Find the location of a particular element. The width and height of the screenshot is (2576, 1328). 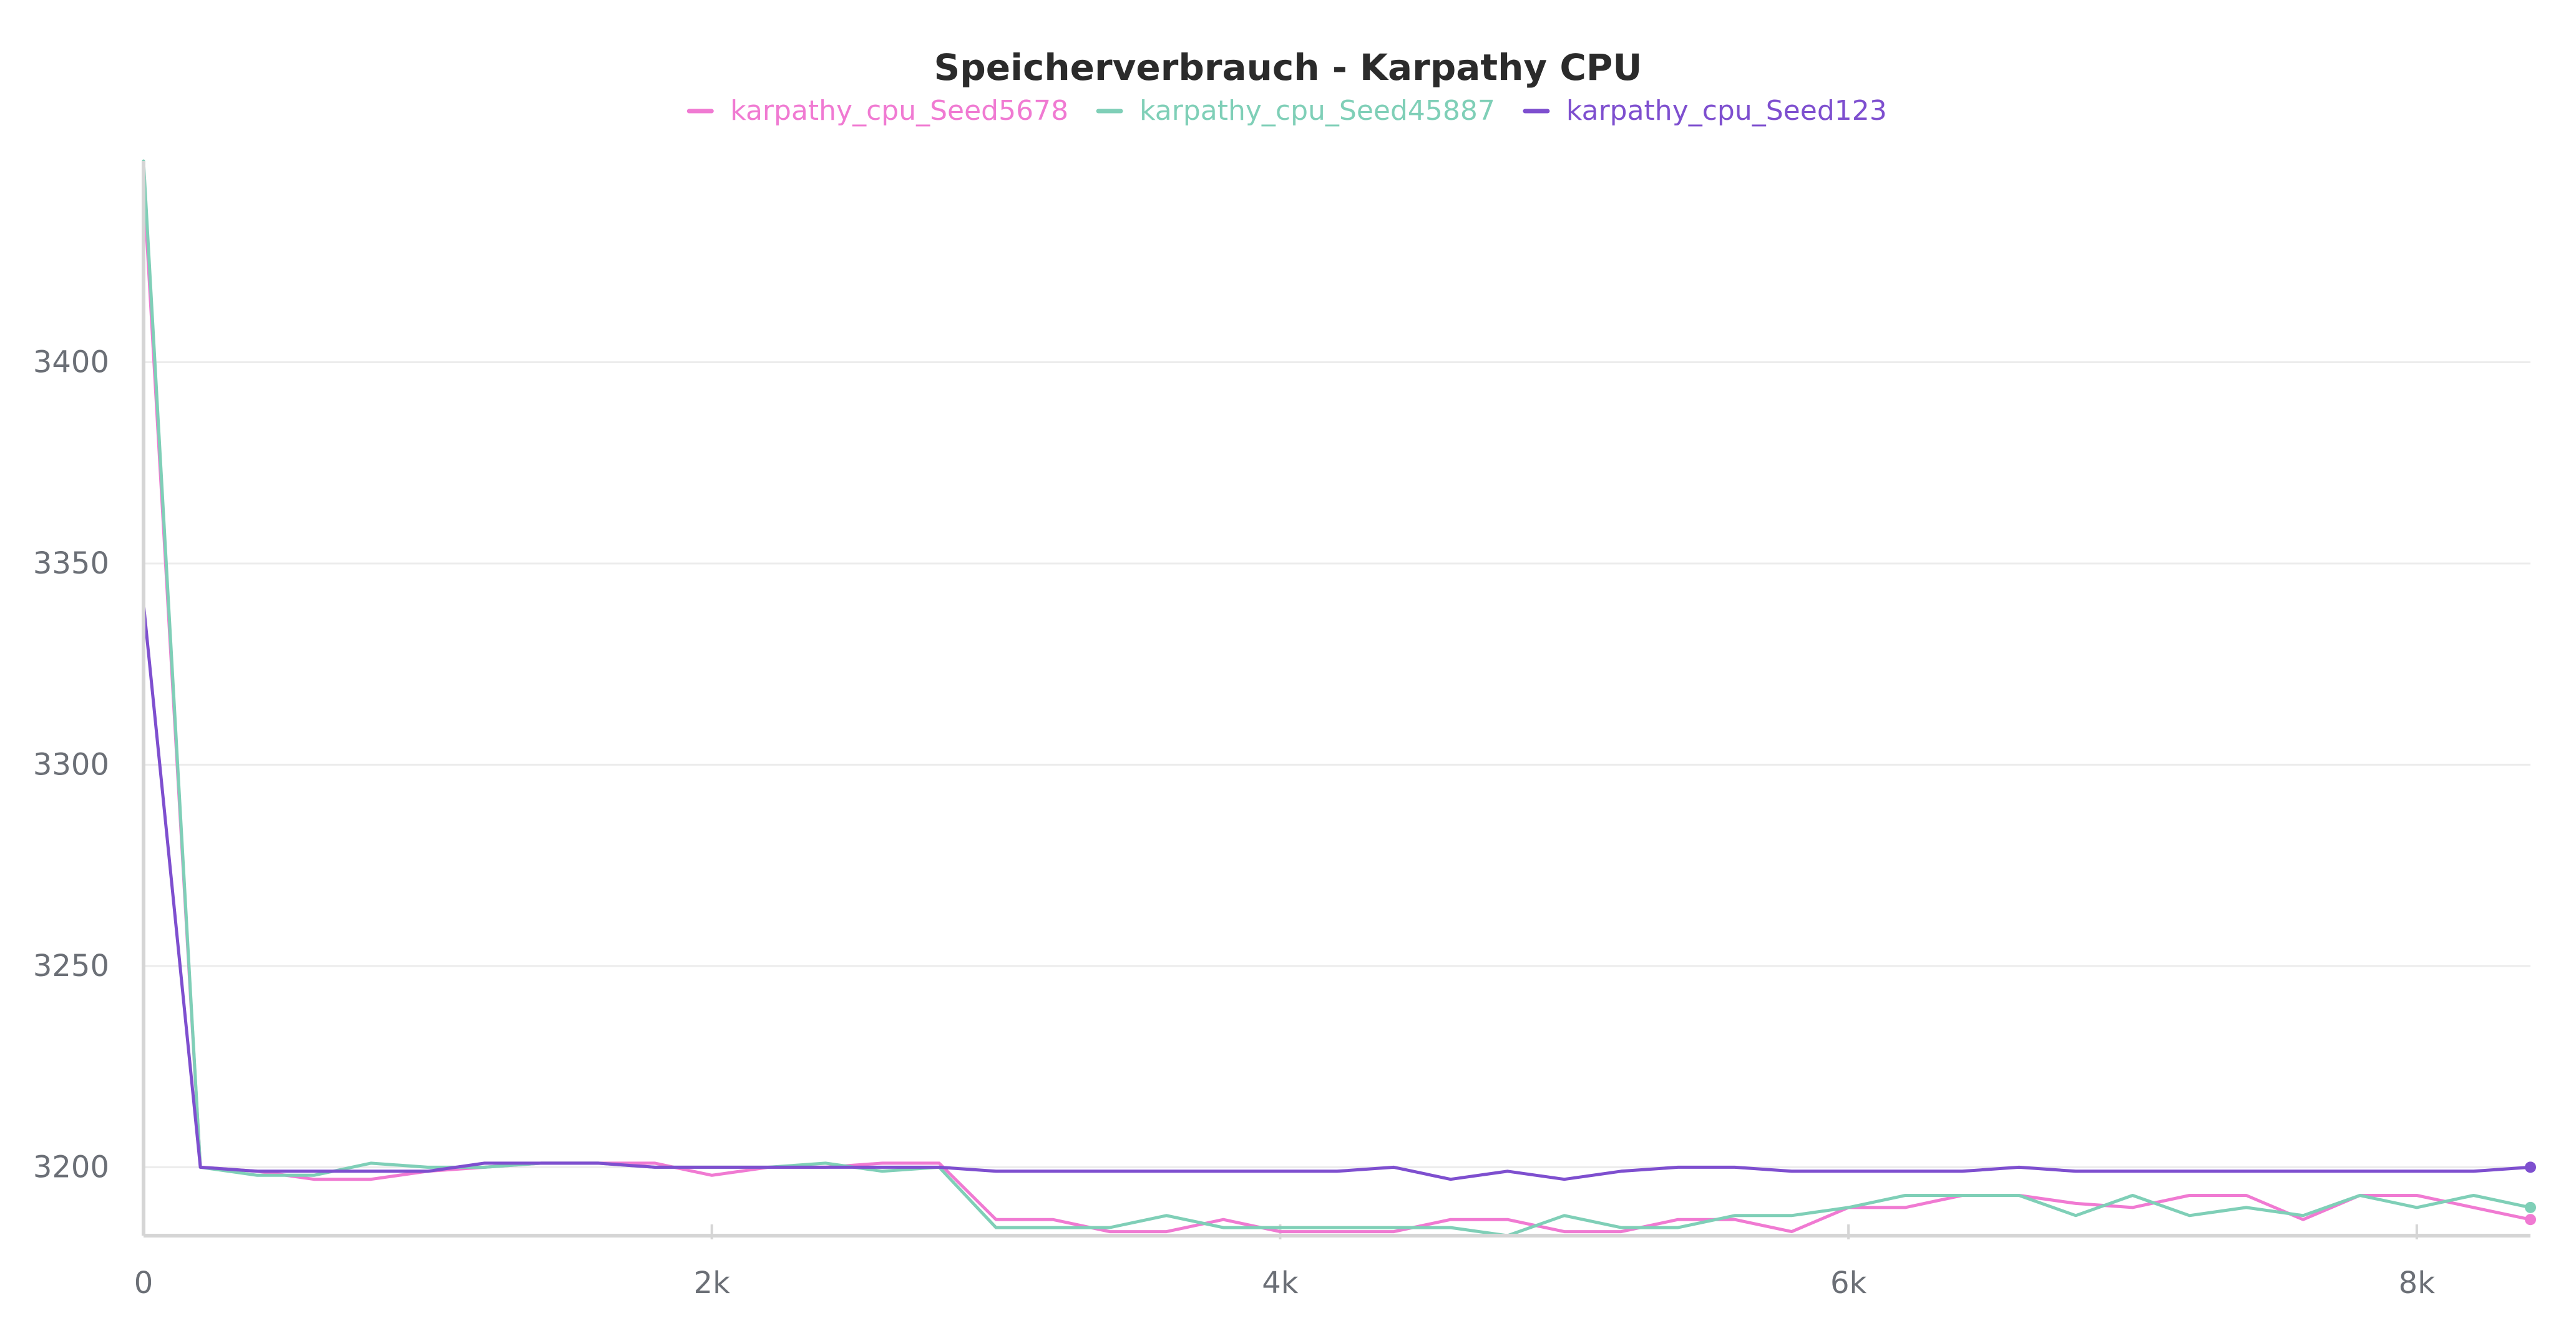

y-tick-label: 3400 is located at coordinates (71, 361).